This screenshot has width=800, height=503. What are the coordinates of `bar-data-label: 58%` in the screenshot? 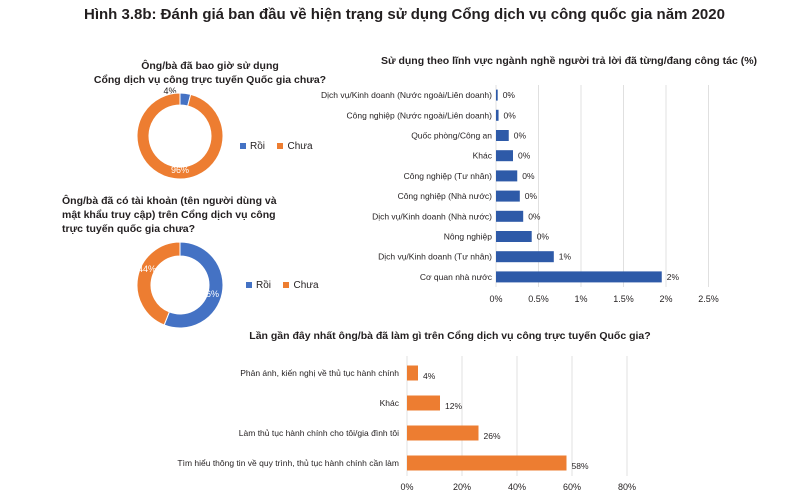 It's located at (580, 466).